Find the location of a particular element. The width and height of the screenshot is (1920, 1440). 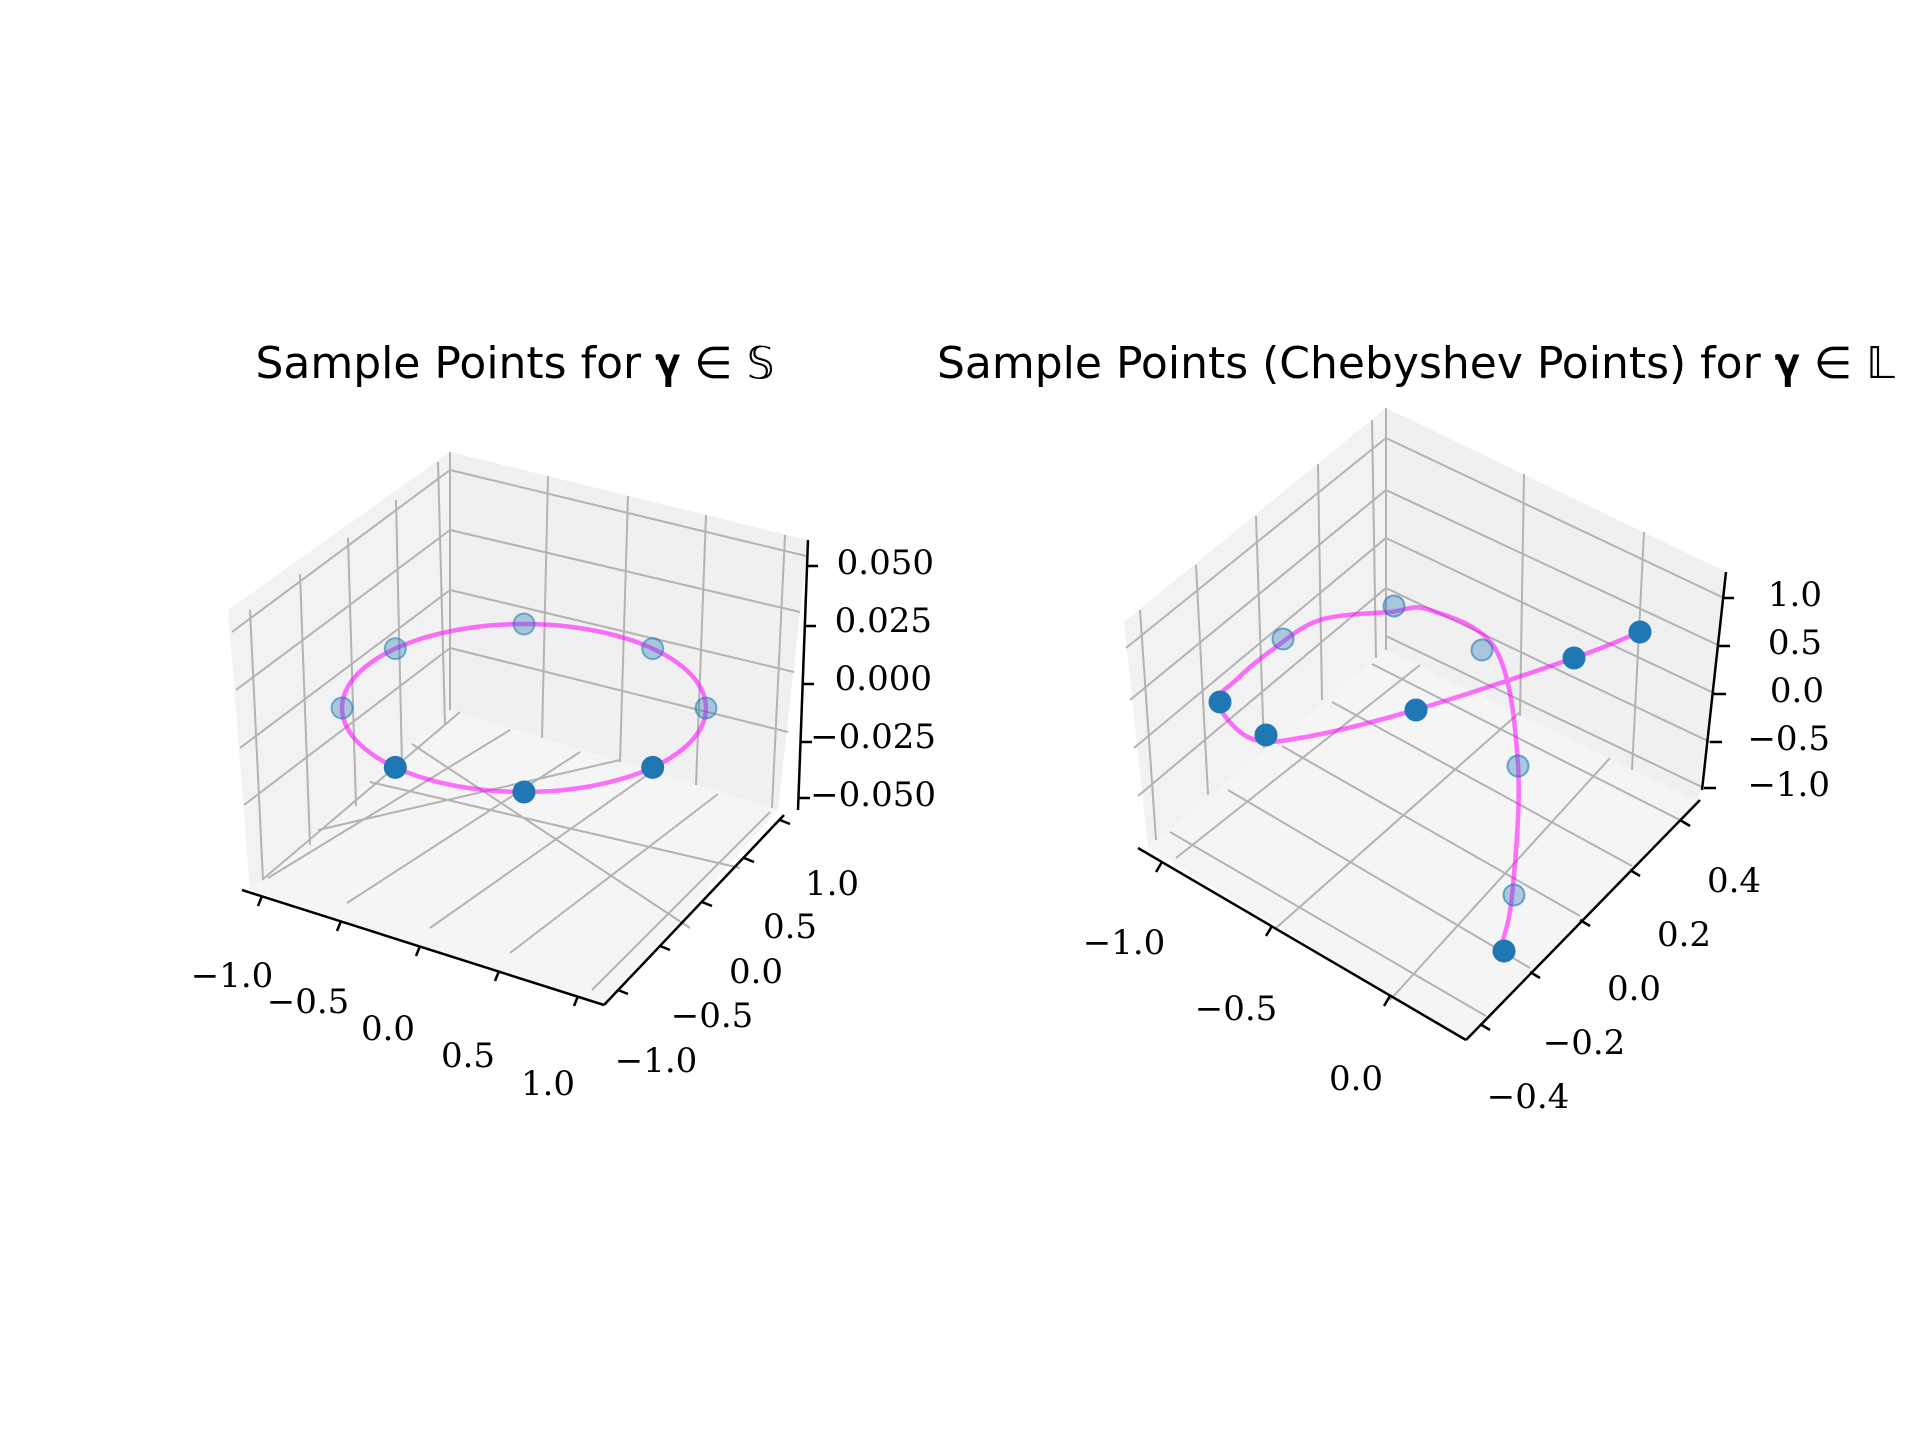

chart-left-x-tick-label: 1.0 is located at coordinates (548, 1084).